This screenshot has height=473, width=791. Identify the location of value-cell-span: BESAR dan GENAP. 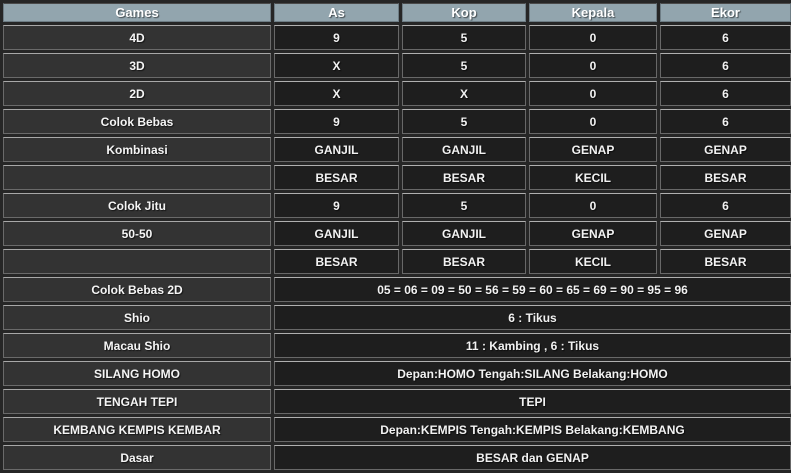
(532, 457).